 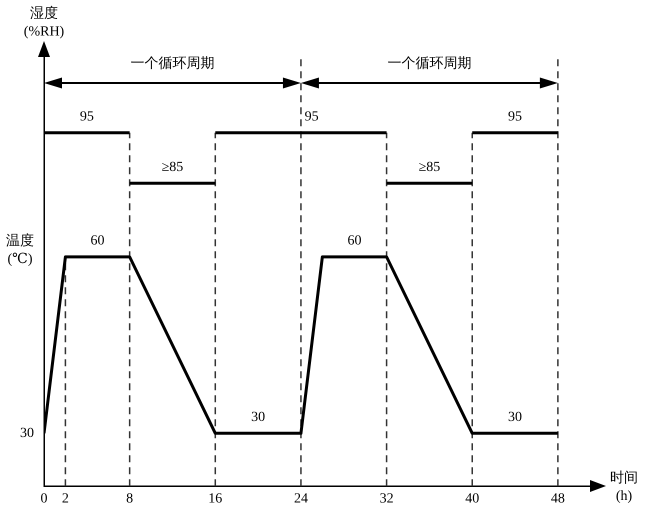 I want to click on y-axis-title: 温度 (℃), so click(x=20, y=250).